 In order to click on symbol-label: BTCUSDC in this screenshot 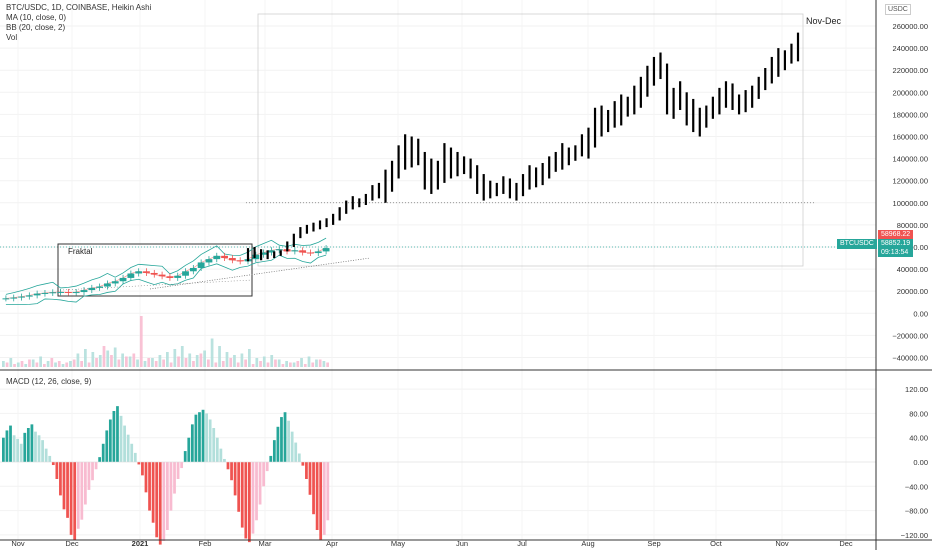, I will do `click(857, 244)`.